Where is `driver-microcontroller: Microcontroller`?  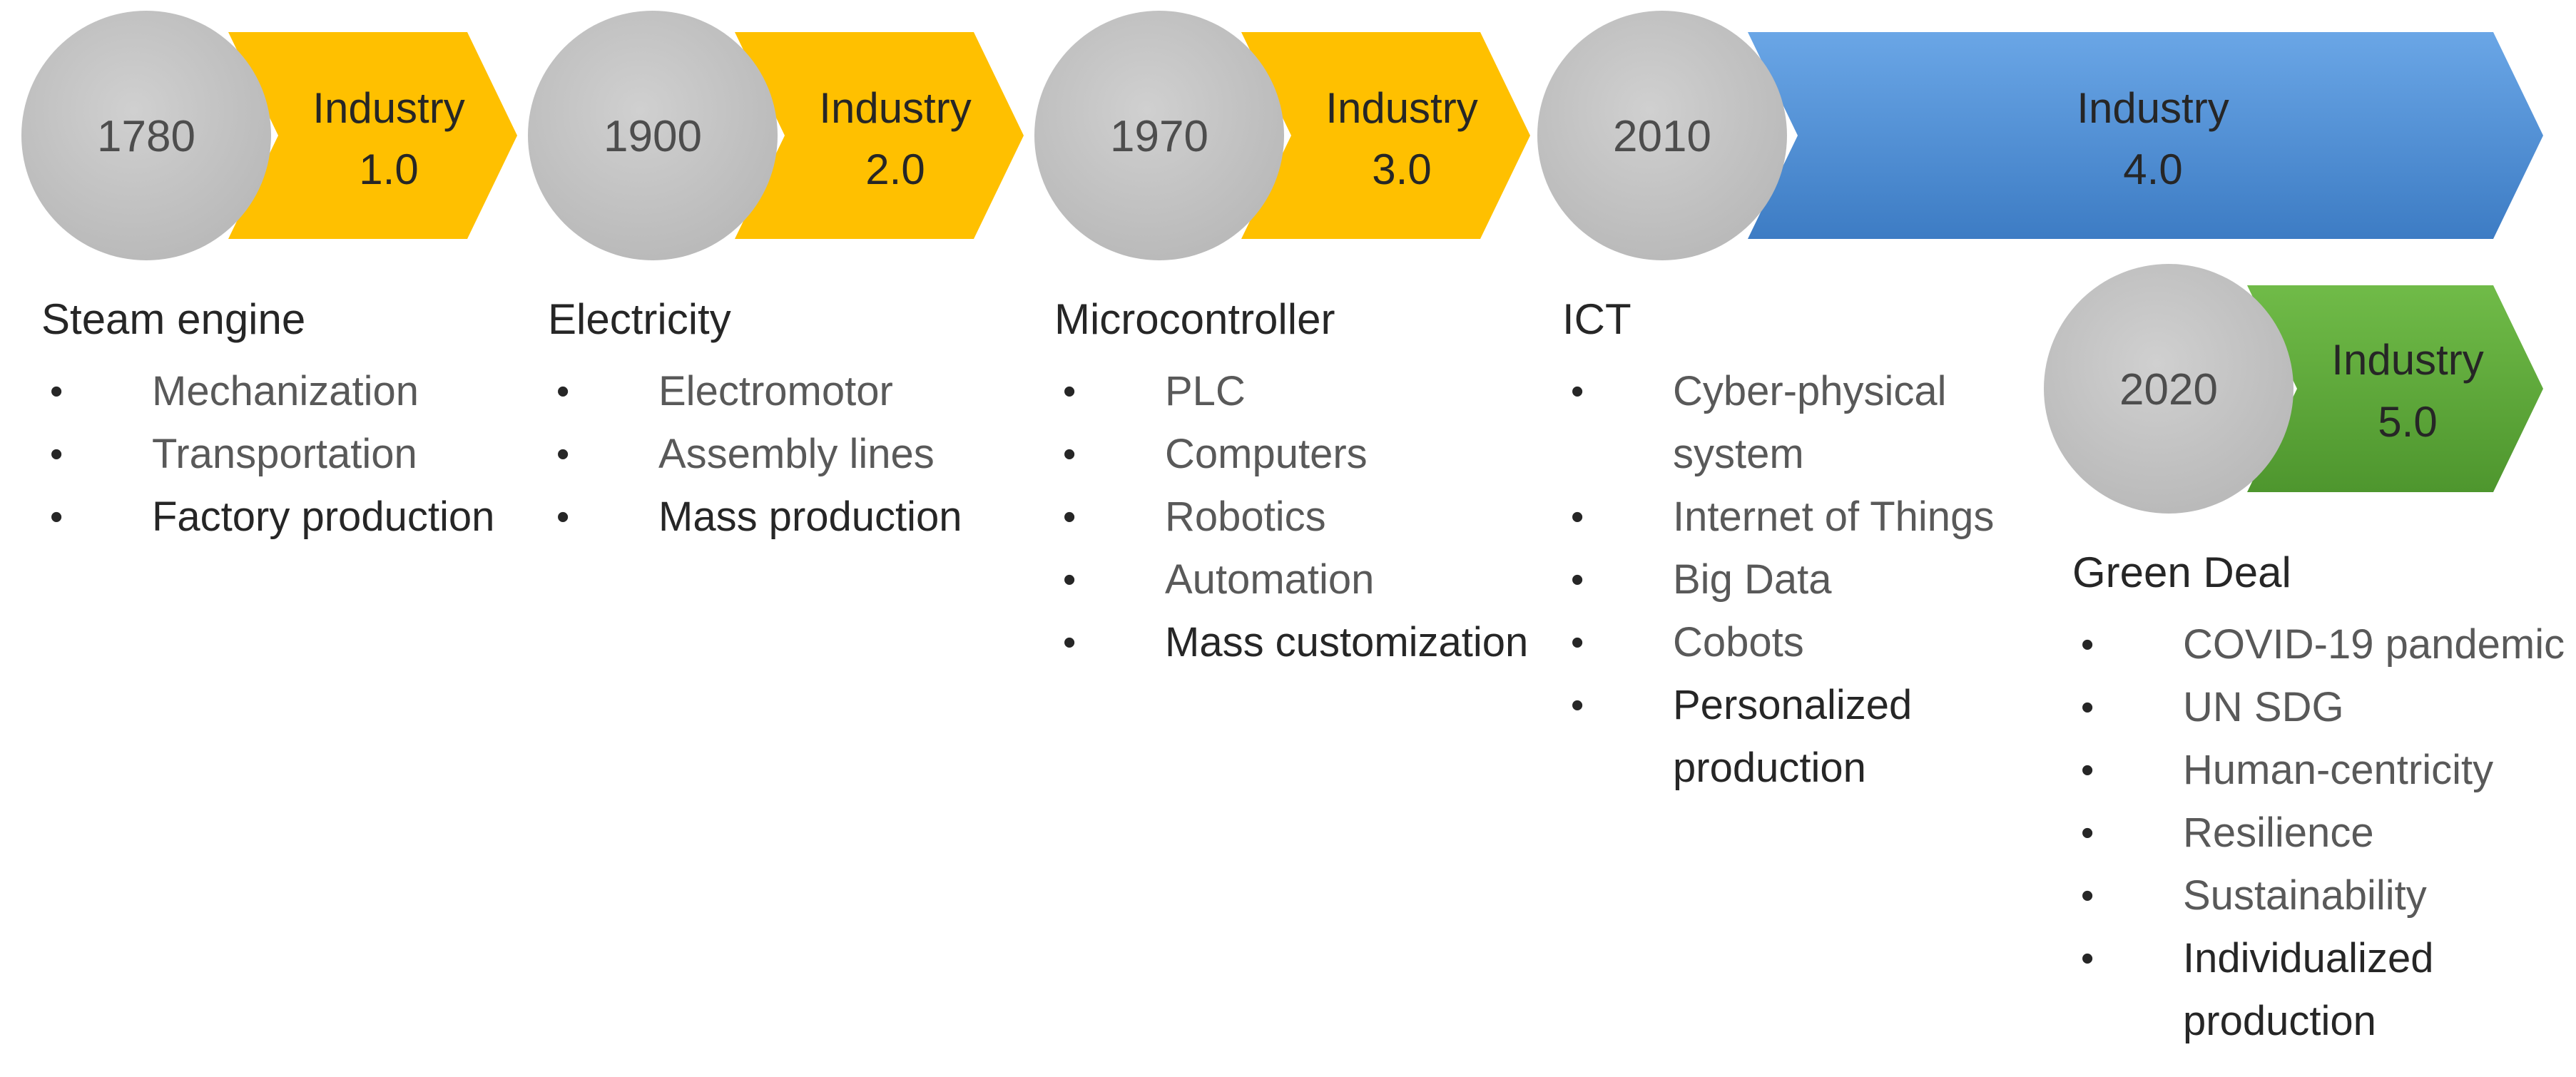 driver-microcontroller: Microcontroller is located at coordinates (1194, 319).